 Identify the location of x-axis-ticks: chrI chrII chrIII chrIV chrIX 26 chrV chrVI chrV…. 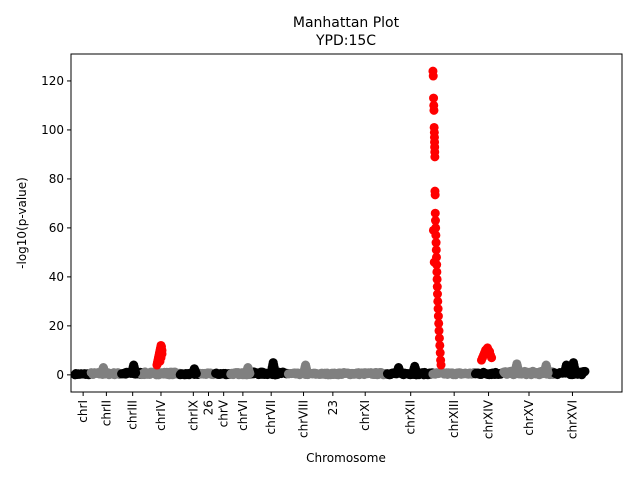
(327, 415).